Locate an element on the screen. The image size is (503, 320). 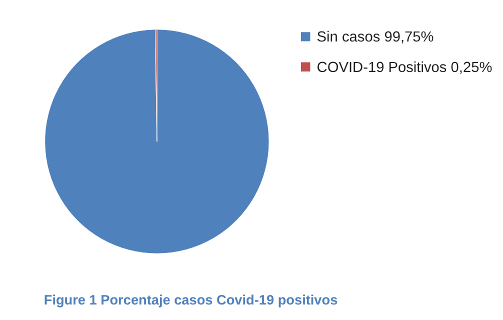
legend-label: Sin casos 99,75% is located at coordinates (375, 38).